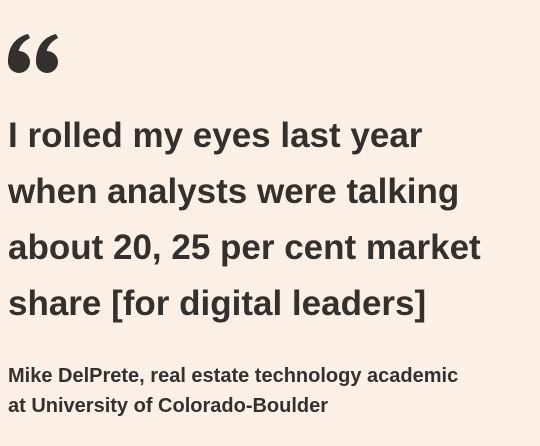 The height and width of the screenshot is (446, 540). Describe the element at coordinates (168, 406) in the screenshot. I see `attribution-line: at University of Colorado-Boulder` at that location.